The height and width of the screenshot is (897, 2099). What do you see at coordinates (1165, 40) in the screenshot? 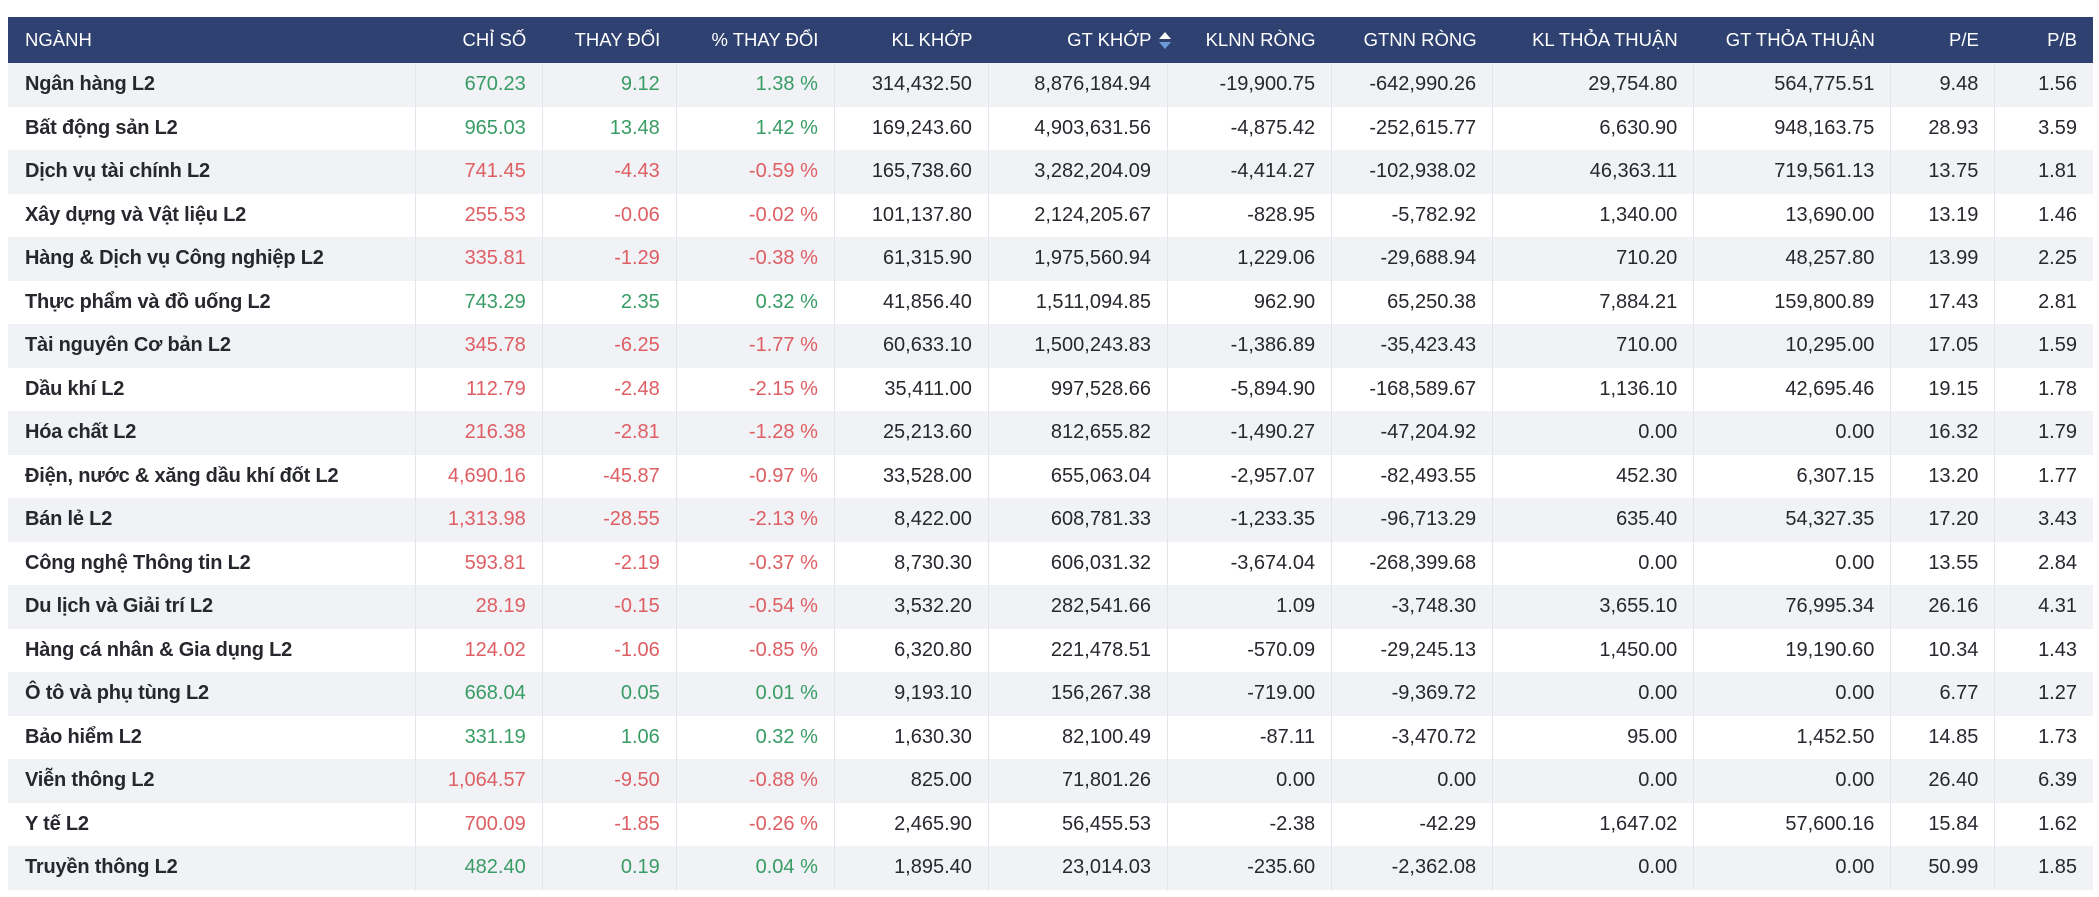
I see `sort-asc-desc-icon` at bounding box center [1165, 40].